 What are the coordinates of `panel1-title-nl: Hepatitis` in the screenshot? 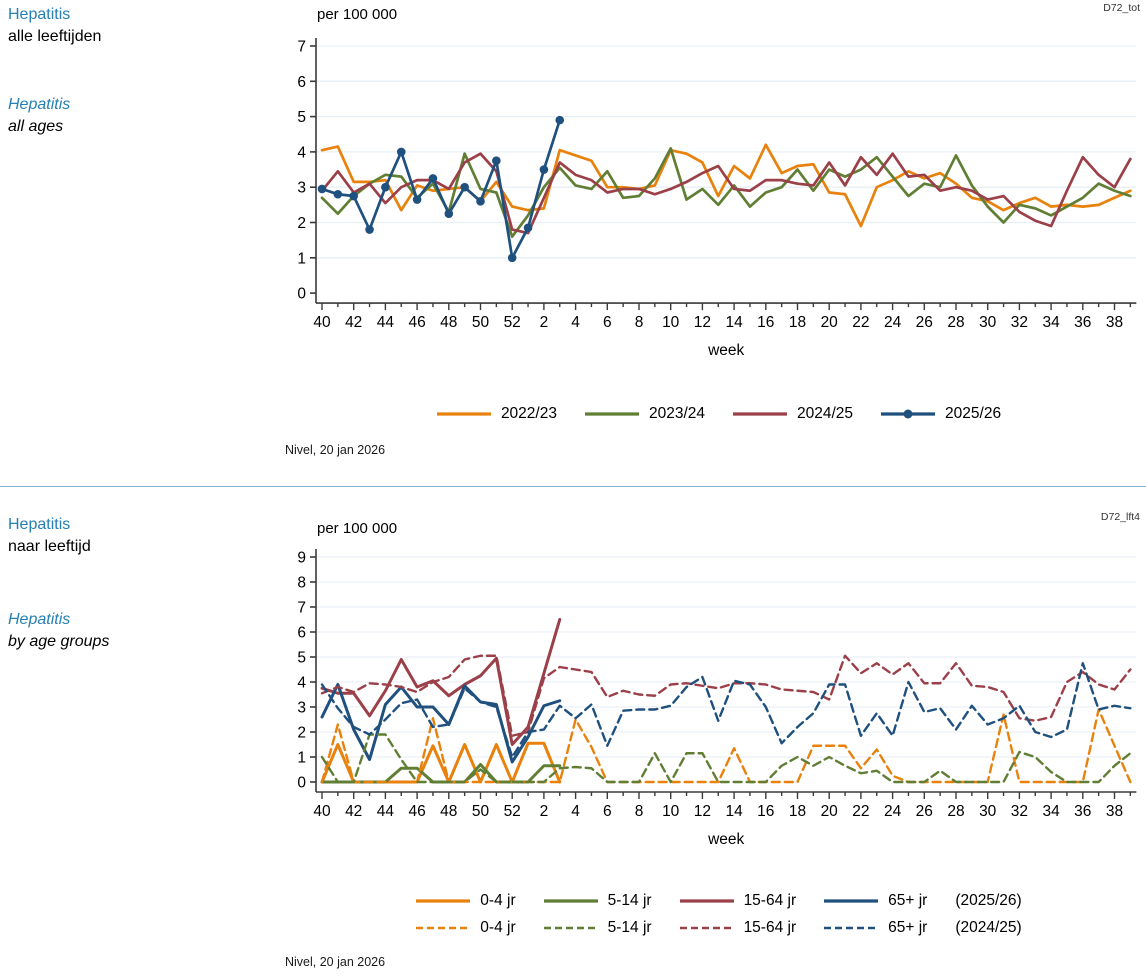 It's located at (39, 14).